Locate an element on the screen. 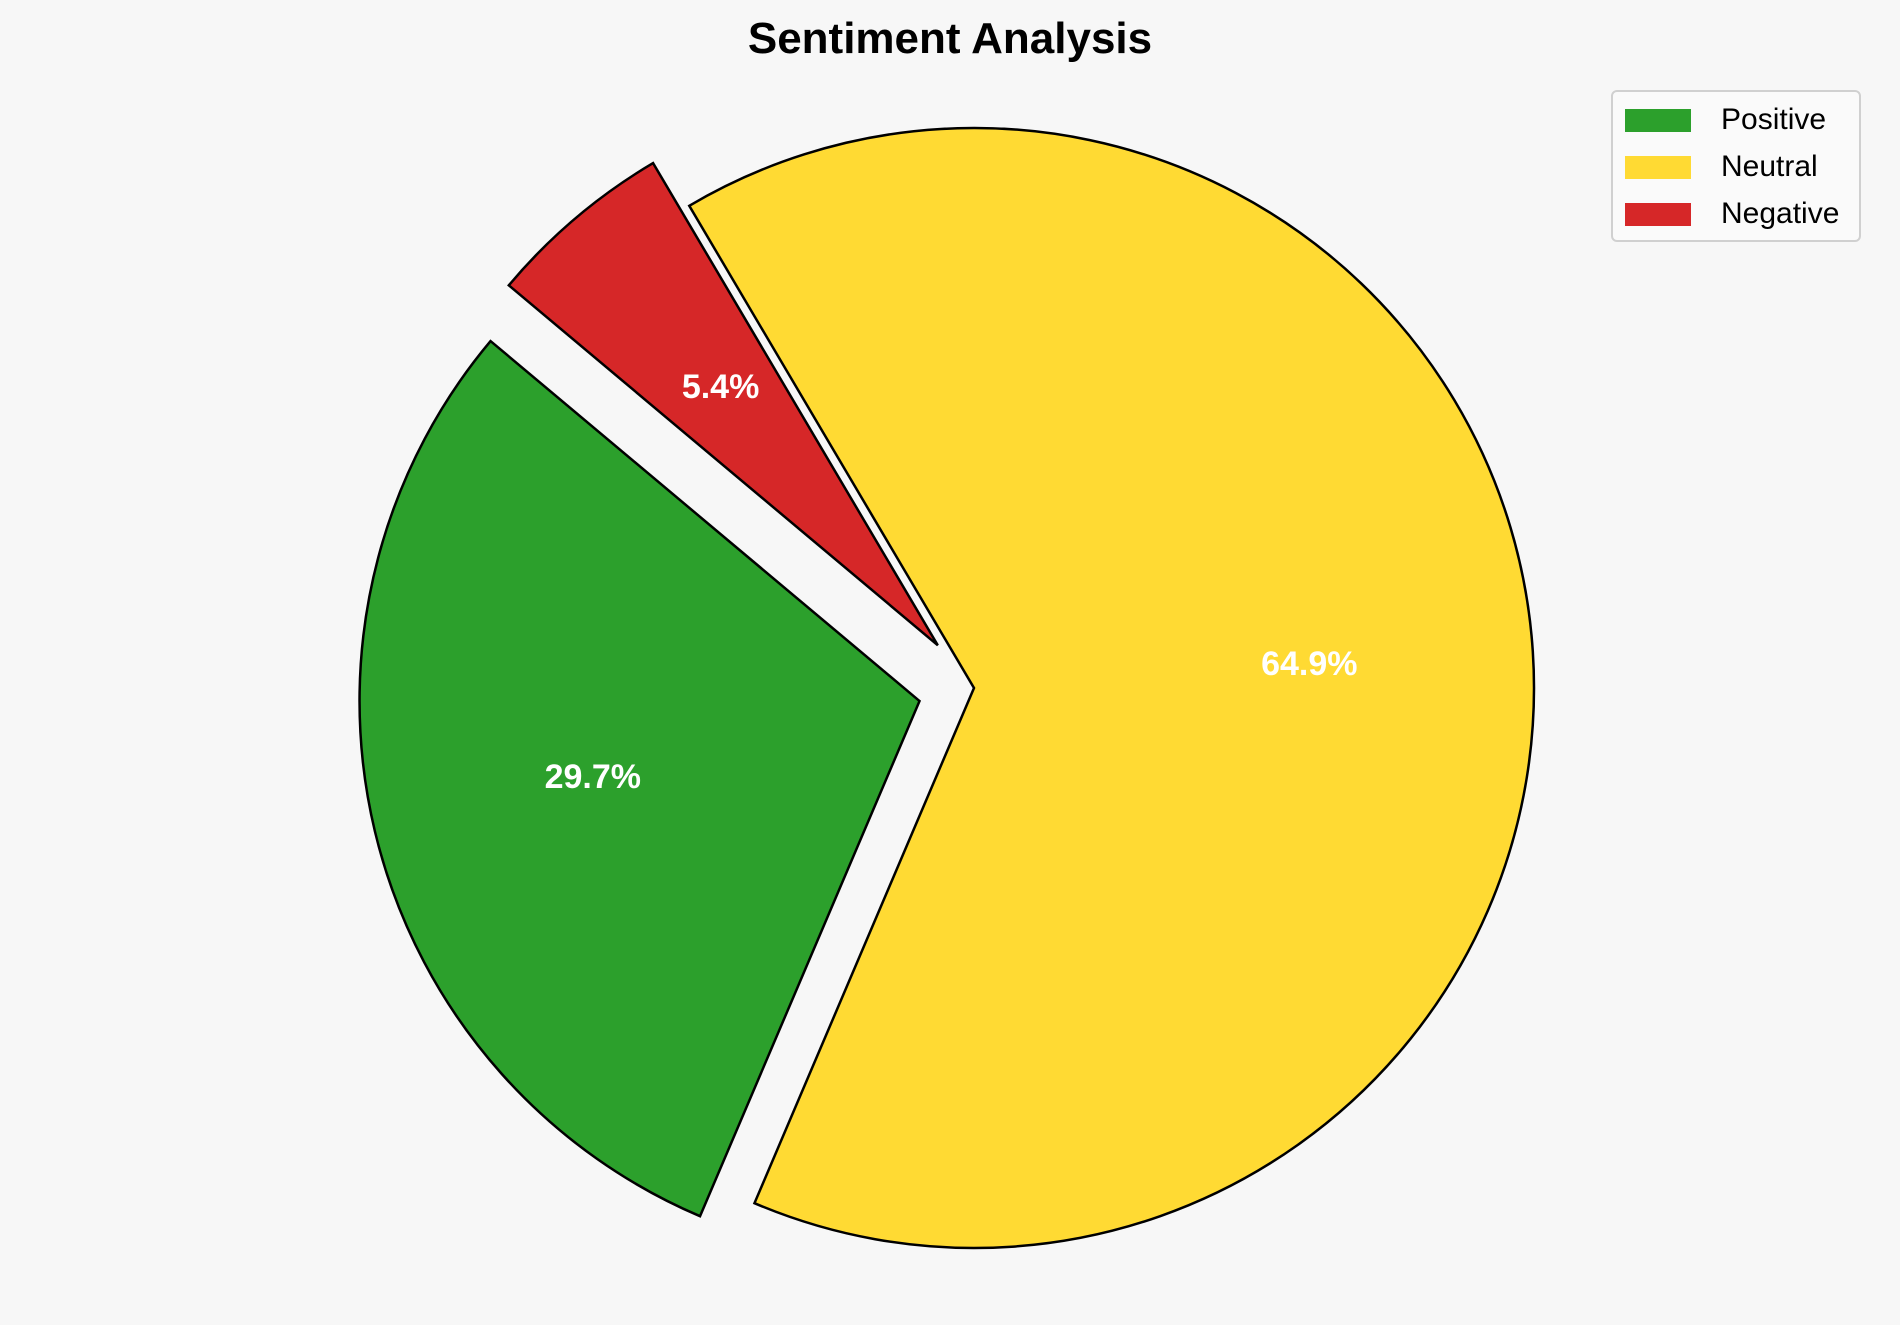 The width and height of the screenshot is (1900, 1325). pie-slice-negative is located at coordinates (723, 404).